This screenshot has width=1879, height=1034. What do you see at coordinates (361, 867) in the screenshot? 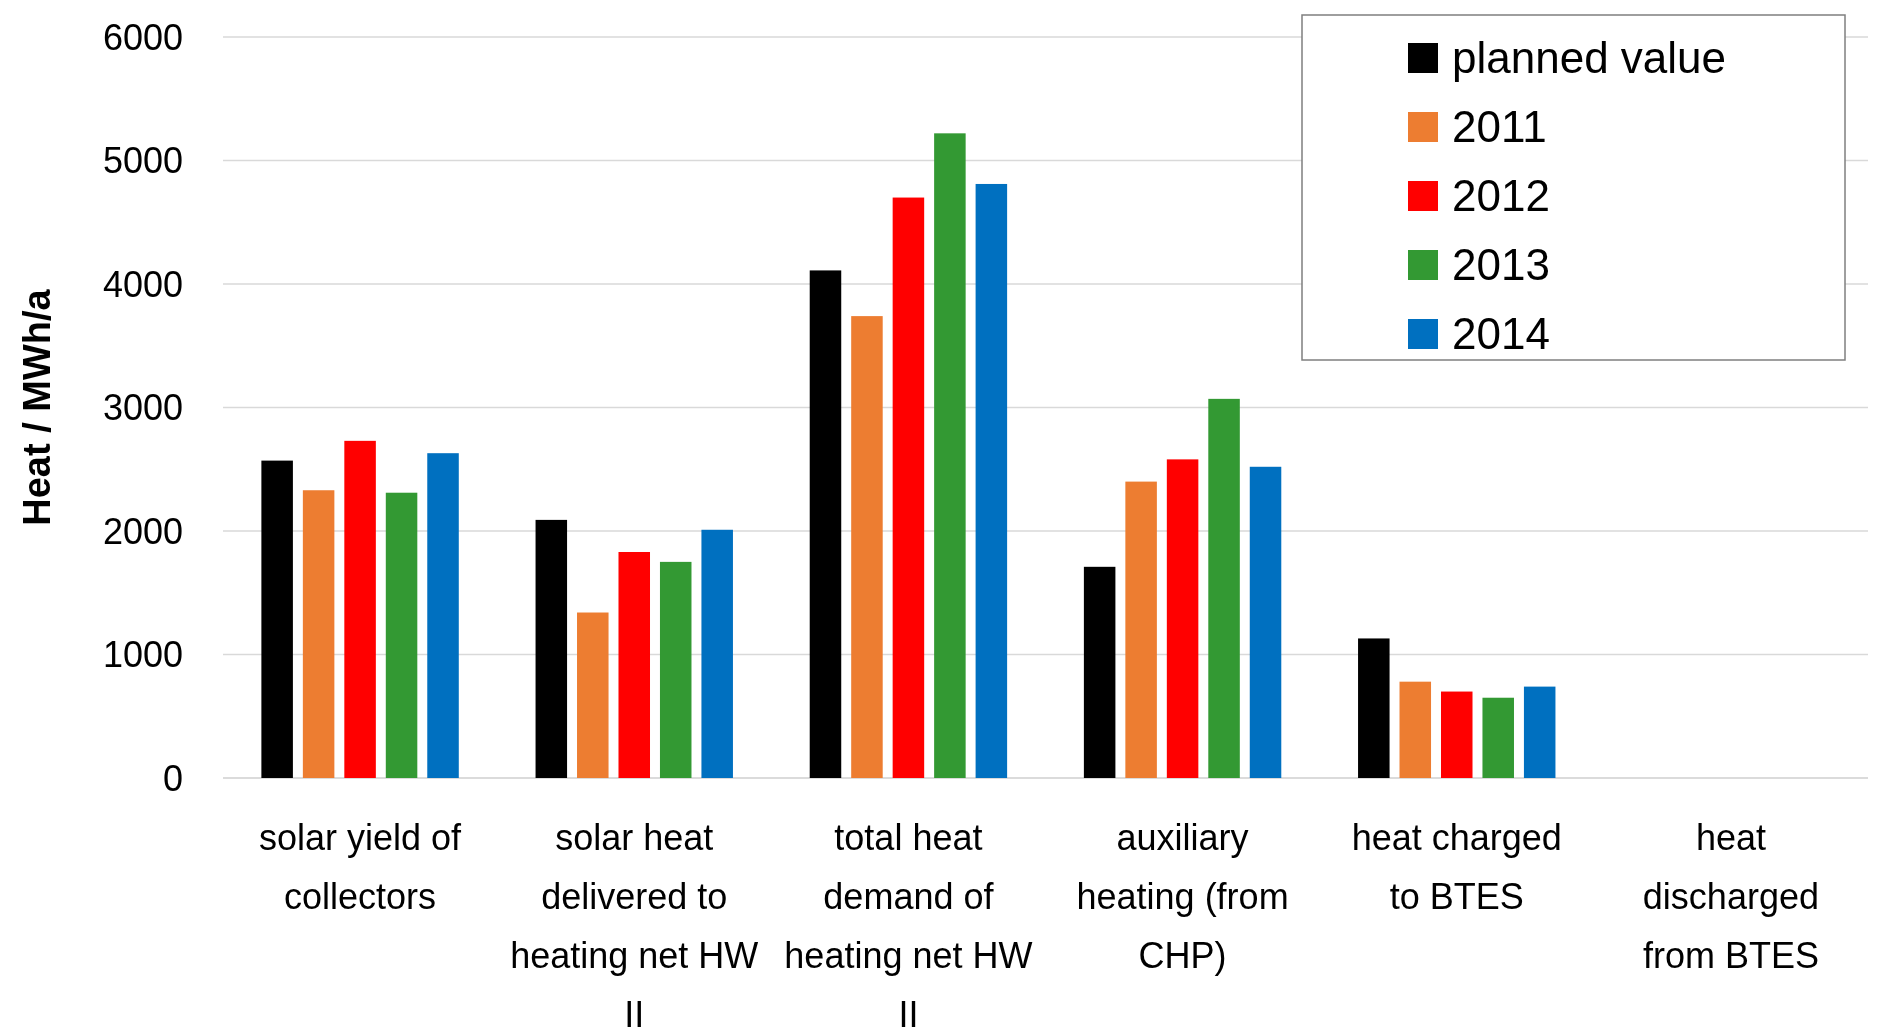
I see `x-tick-label: solar yield of collectors` at bounding box center [361, 867].